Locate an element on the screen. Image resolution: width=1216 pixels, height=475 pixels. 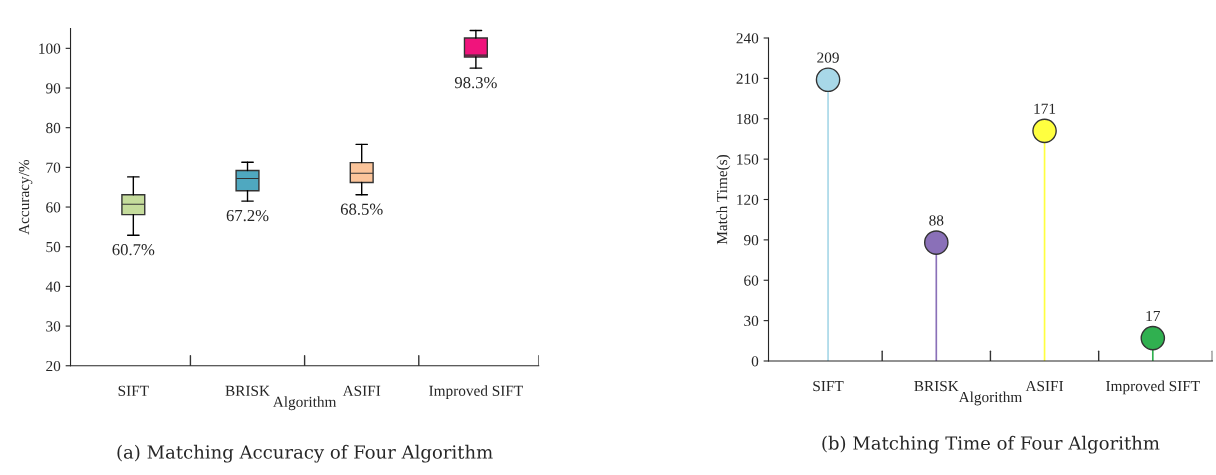
y-tick-label: 120 is located at coordinates (748, 199).